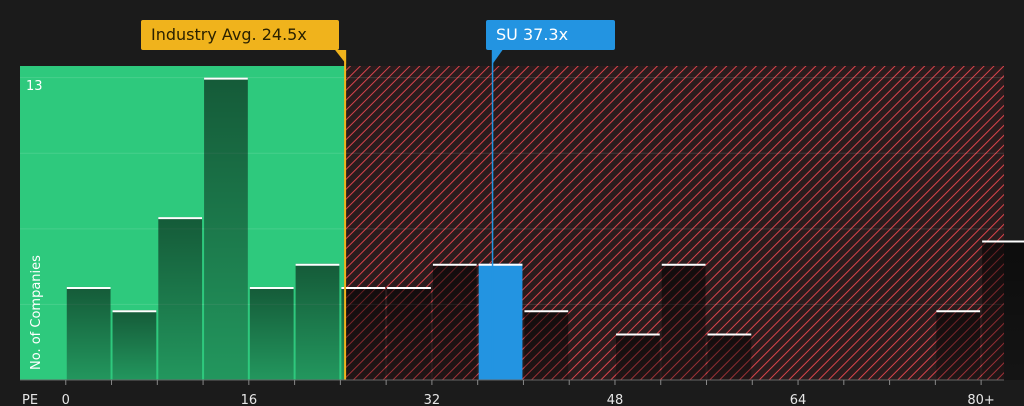 Image resolution: width=1024 pixels, height=406 pixels. Describe the element at coordinates (798, 399) in the screenshot. I see `x-tick-label: 64` at that location.